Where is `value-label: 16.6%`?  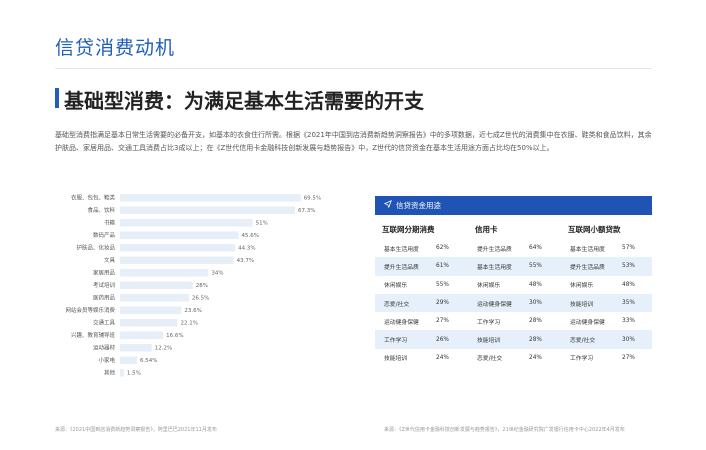 value-label: 16.6% is located at coordinates (174, 336).